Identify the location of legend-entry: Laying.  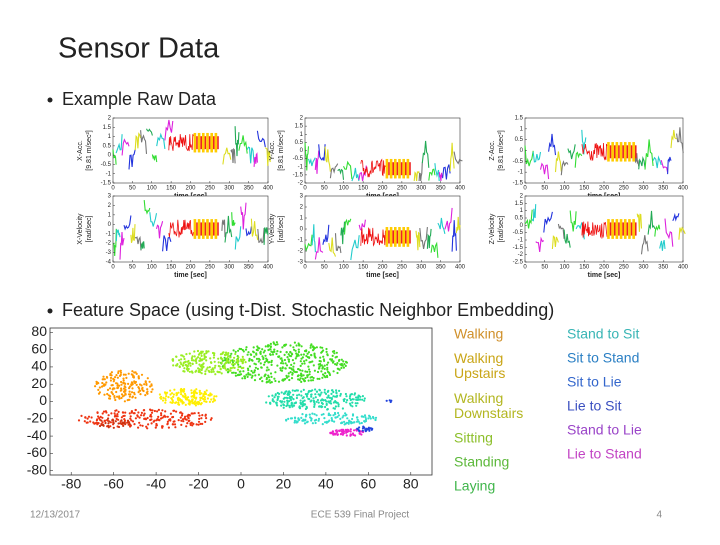
(474, 486).